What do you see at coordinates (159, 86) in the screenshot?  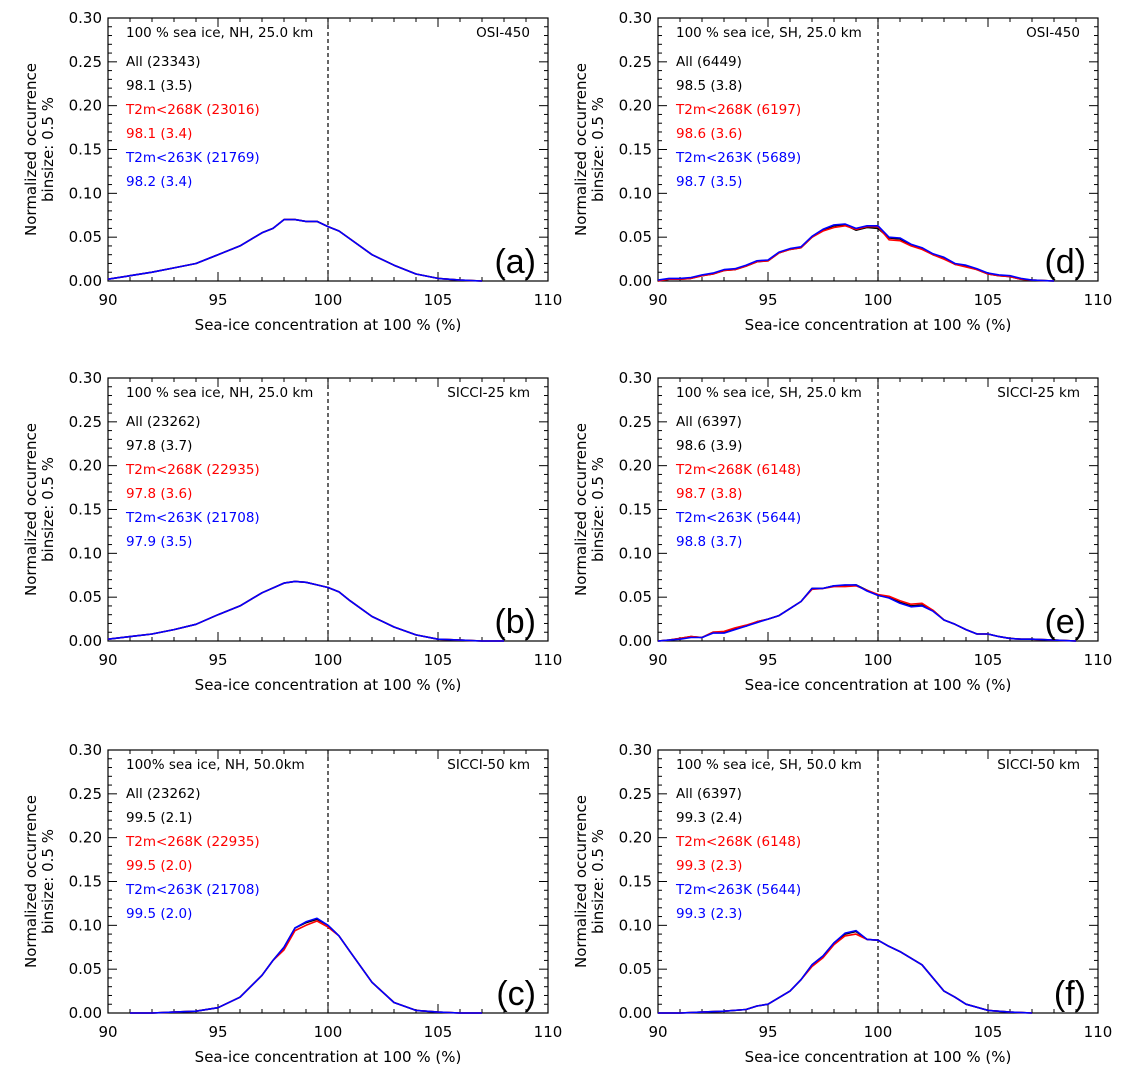 I see `stat-value-all: 98.1 (3.5)` at bounding box center [159, 86].